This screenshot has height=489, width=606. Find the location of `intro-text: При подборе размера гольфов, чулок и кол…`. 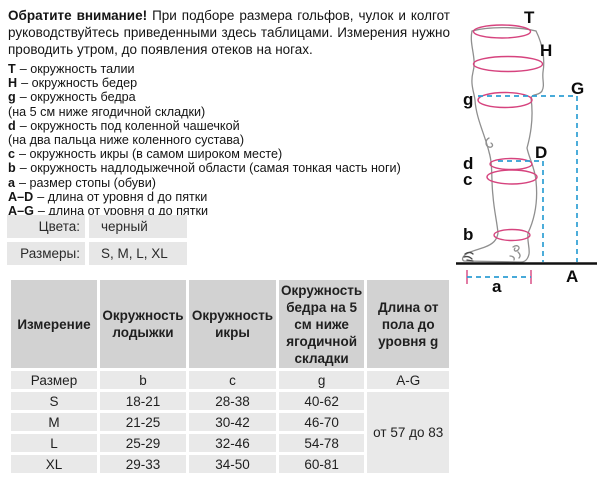

intro-text: При подборе размера гольфов, чулок и кол… is located at coordinates (229, 32).